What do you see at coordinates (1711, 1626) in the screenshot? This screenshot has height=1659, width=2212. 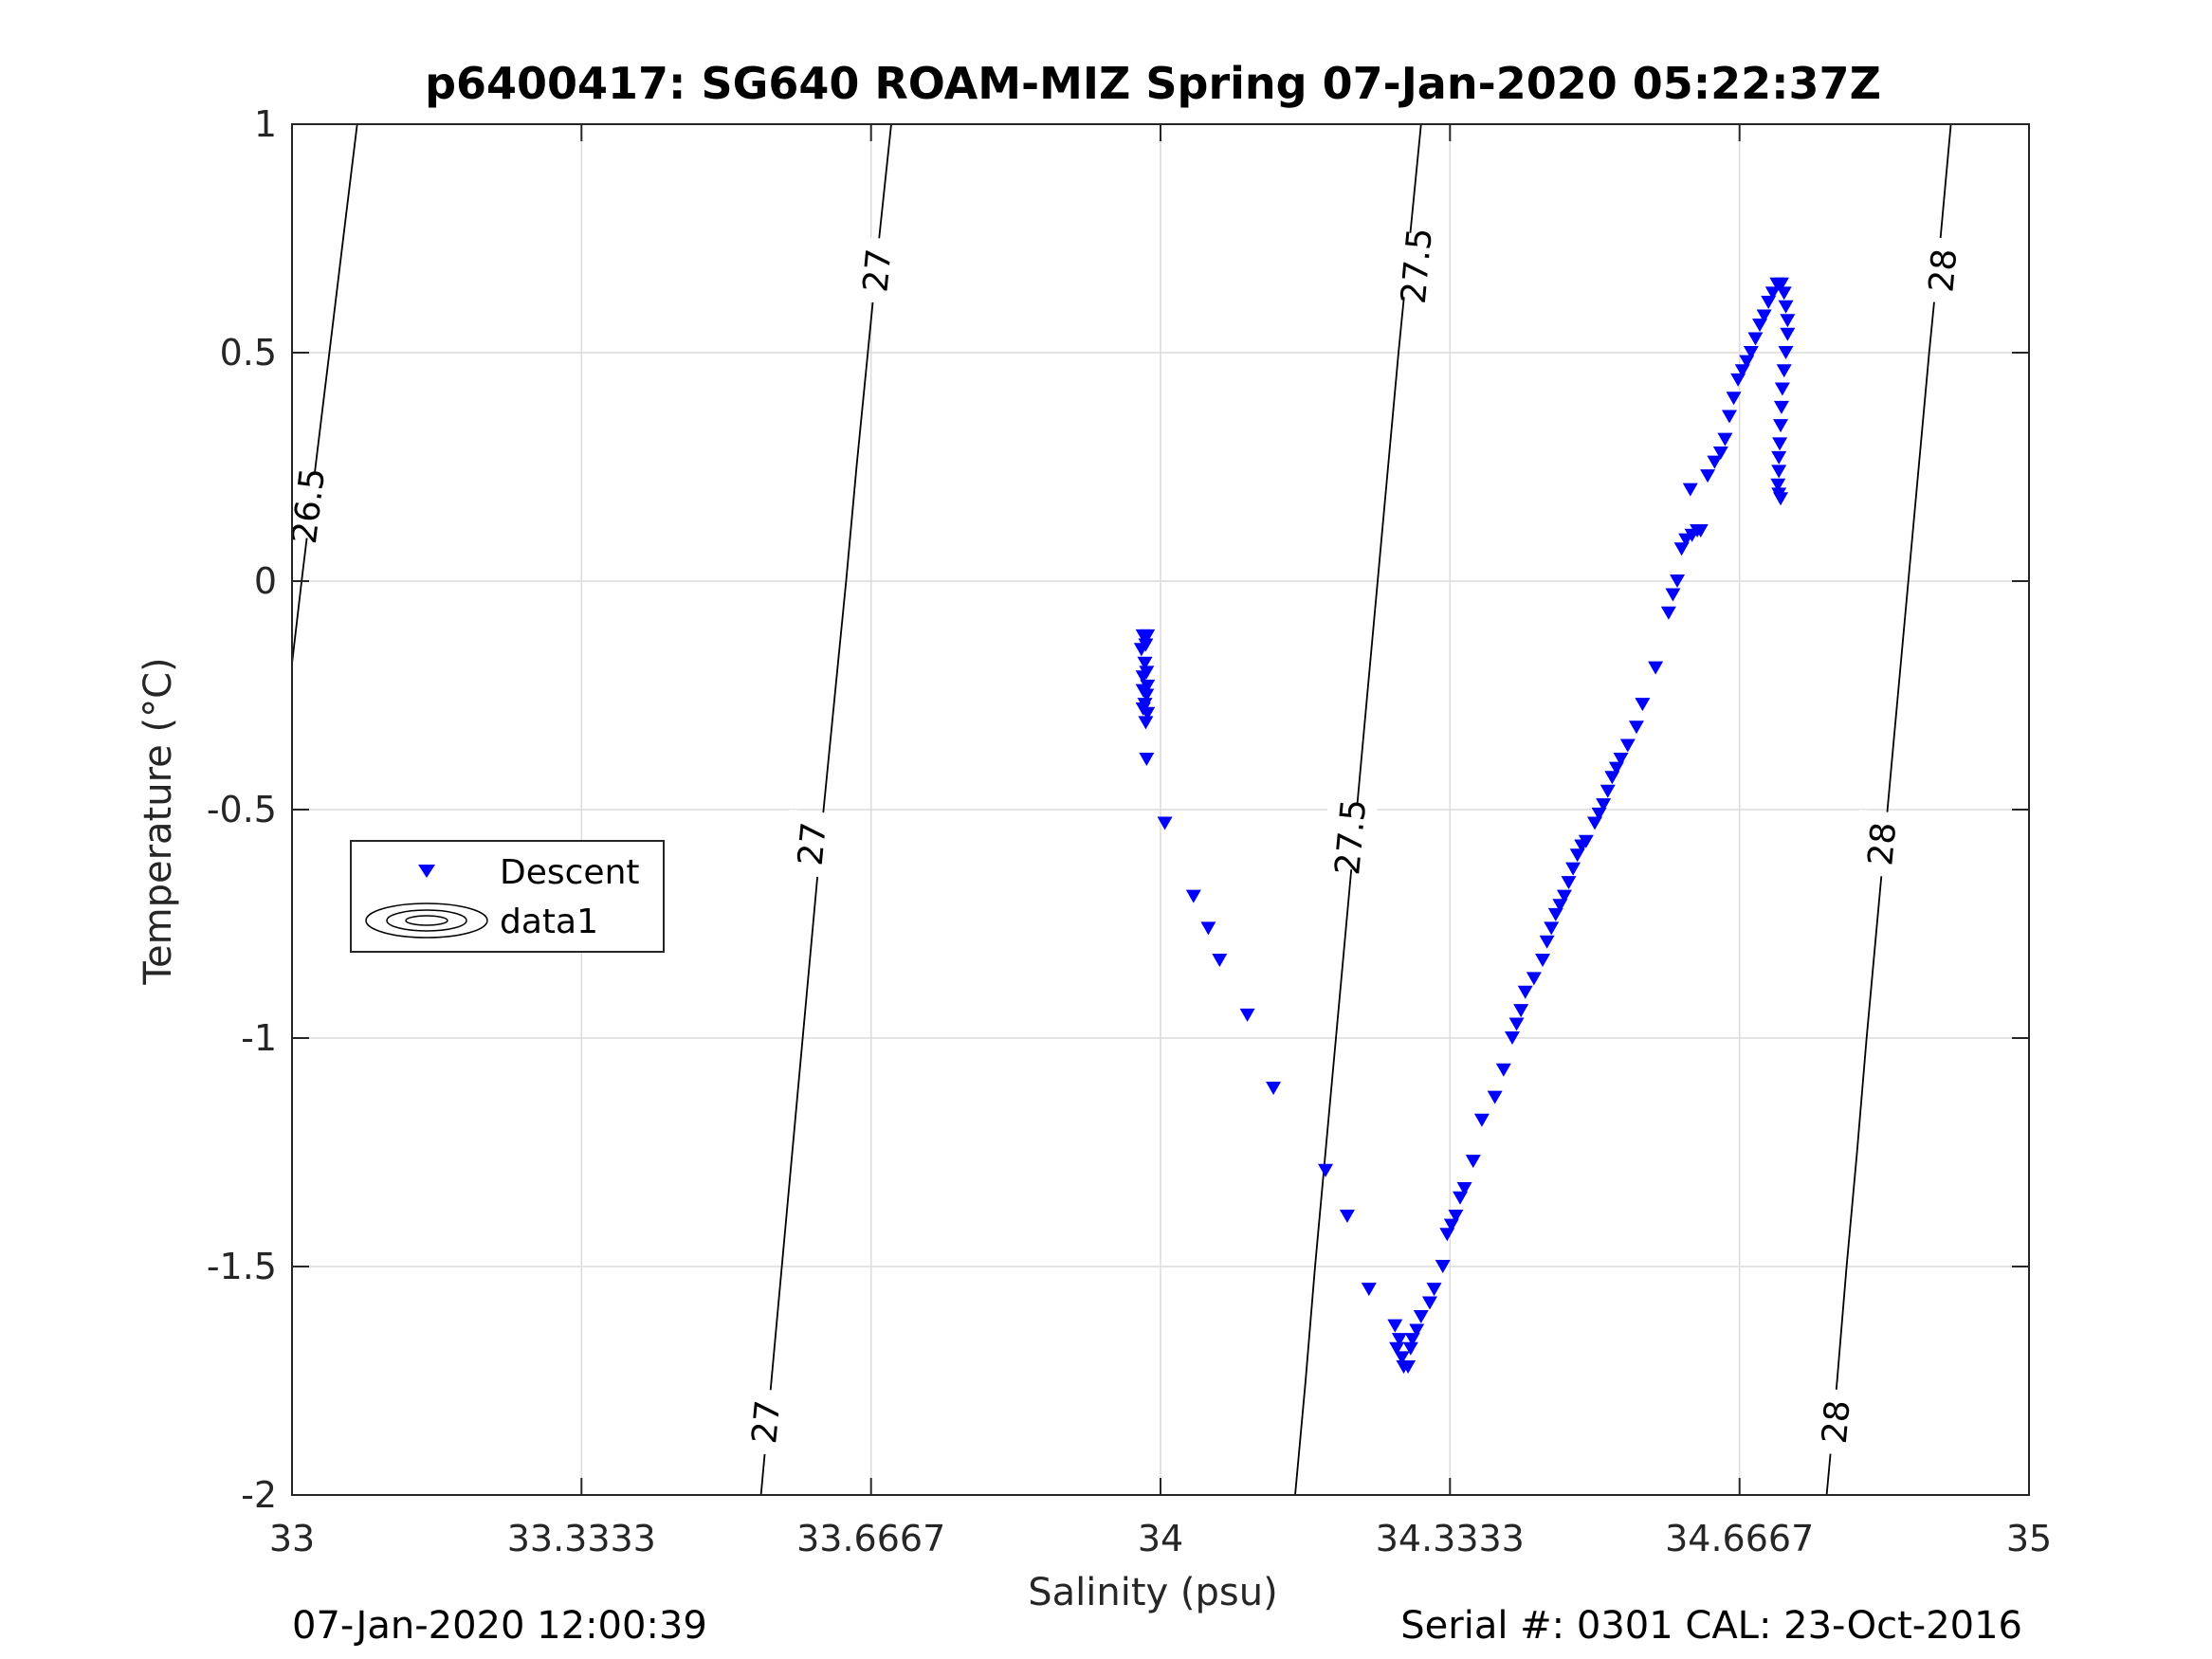 I see `footer-serial-calibration: Serial #: 0301 CAL: 23-Oct-2016` at bounding box center [1711, 1626].